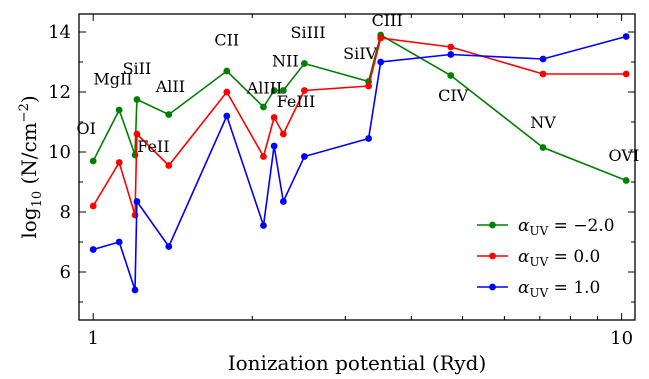 This screenshot has width=649, height=379. I want to click on y-tick-label: 8, so click(65, 212).